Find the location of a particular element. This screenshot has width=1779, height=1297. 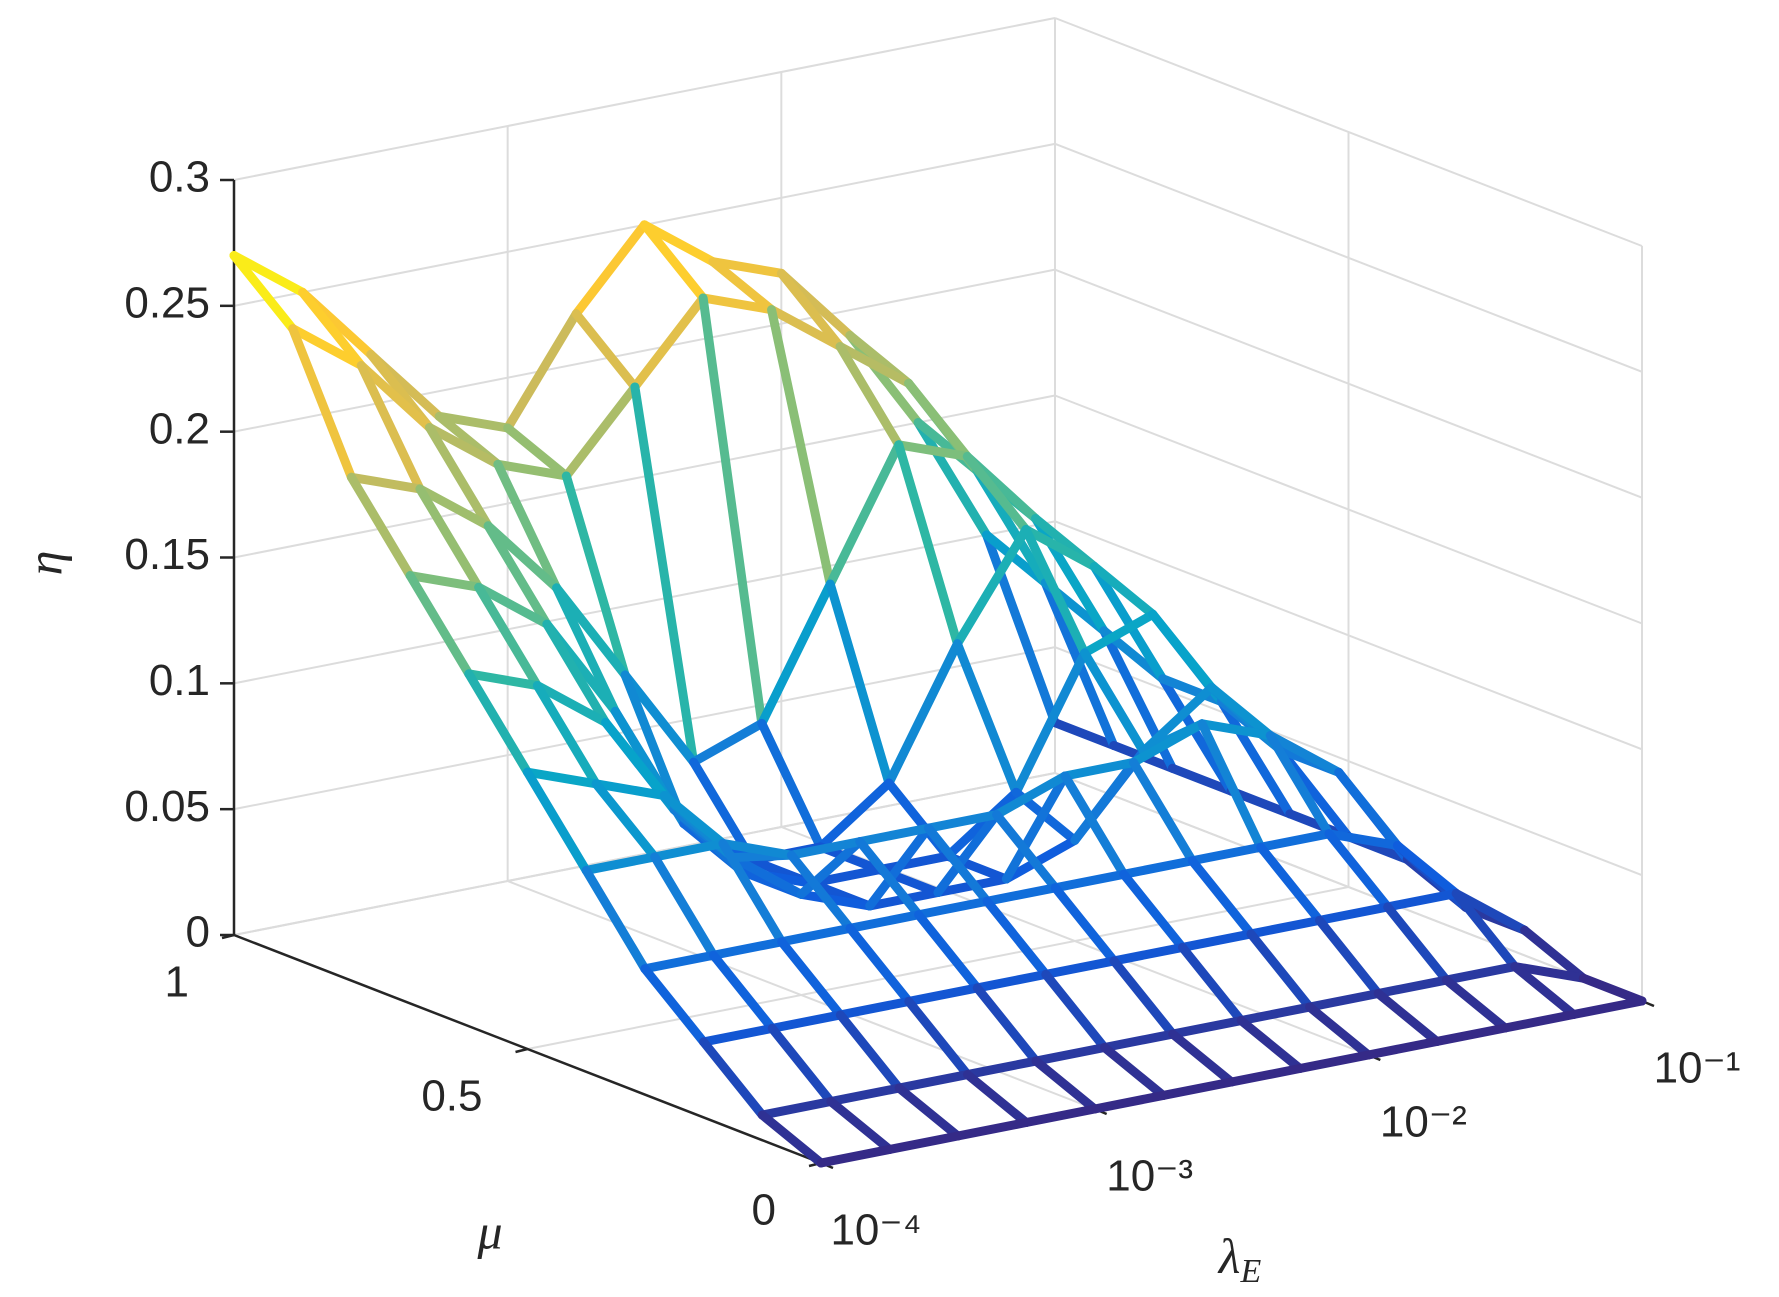

grid-line is located at coordinates (644, 99).